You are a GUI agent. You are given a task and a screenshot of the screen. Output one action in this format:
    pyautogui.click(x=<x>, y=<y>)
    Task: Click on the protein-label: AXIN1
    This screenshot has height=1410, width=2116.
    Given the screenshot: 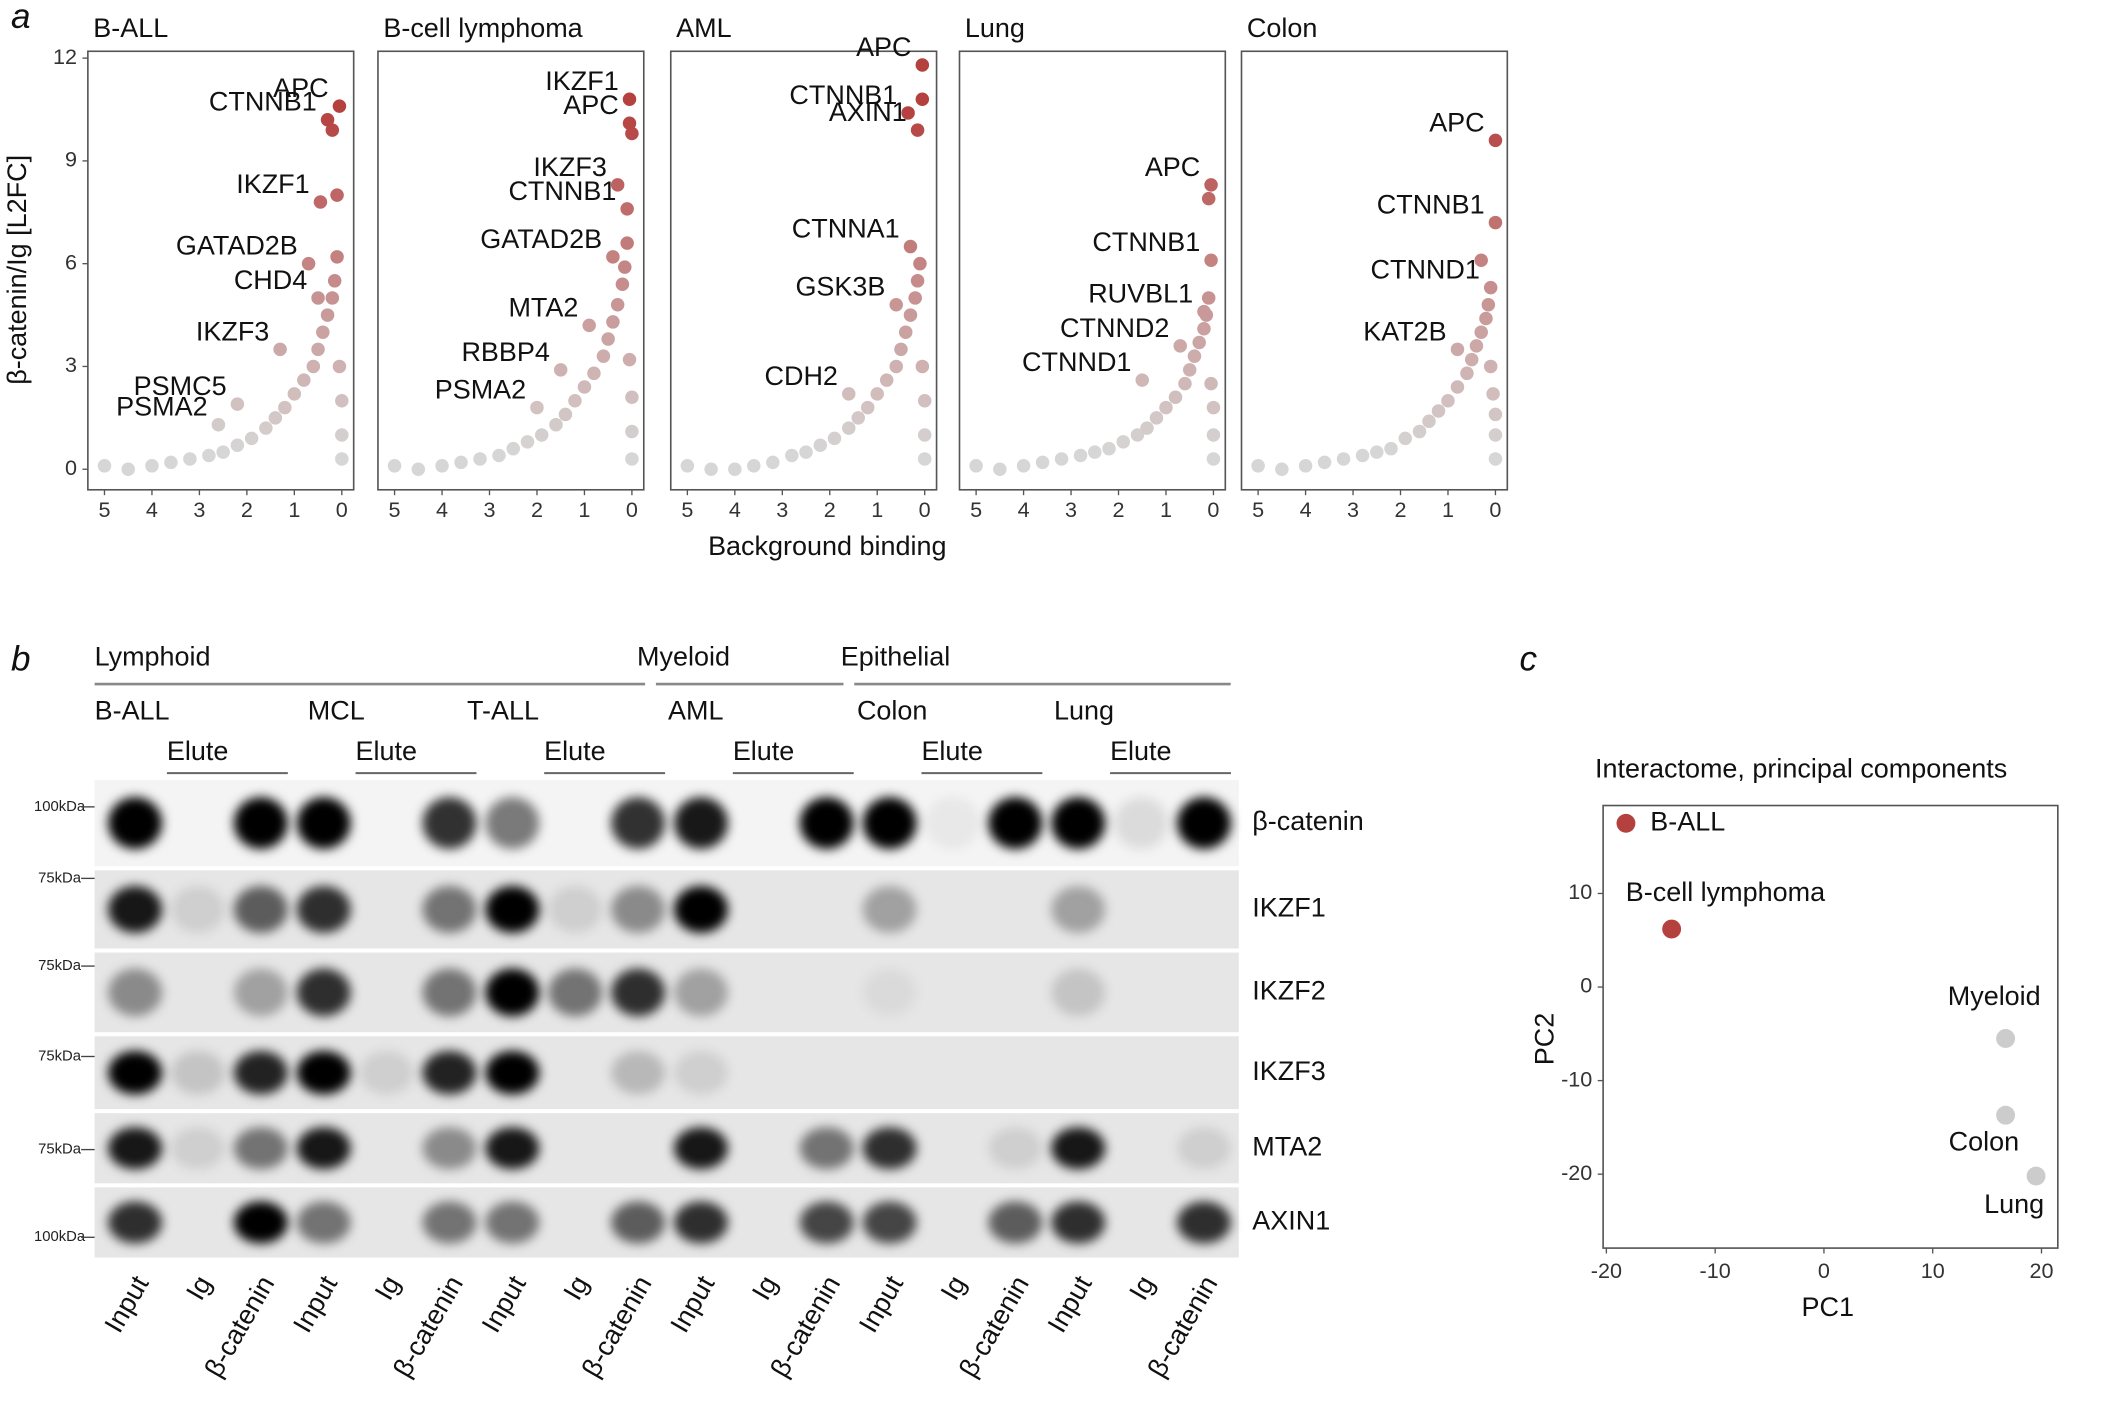 What is the action you would take?
    pyautogui.click(x=1291, y=1221)
    